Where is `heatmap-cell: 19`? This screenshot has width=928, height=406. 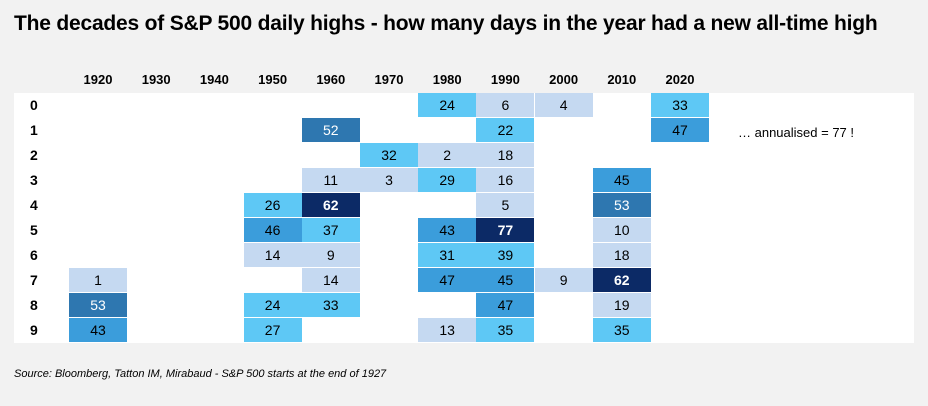 heatmap-cell: 19 is located at coordinates (621, 305).